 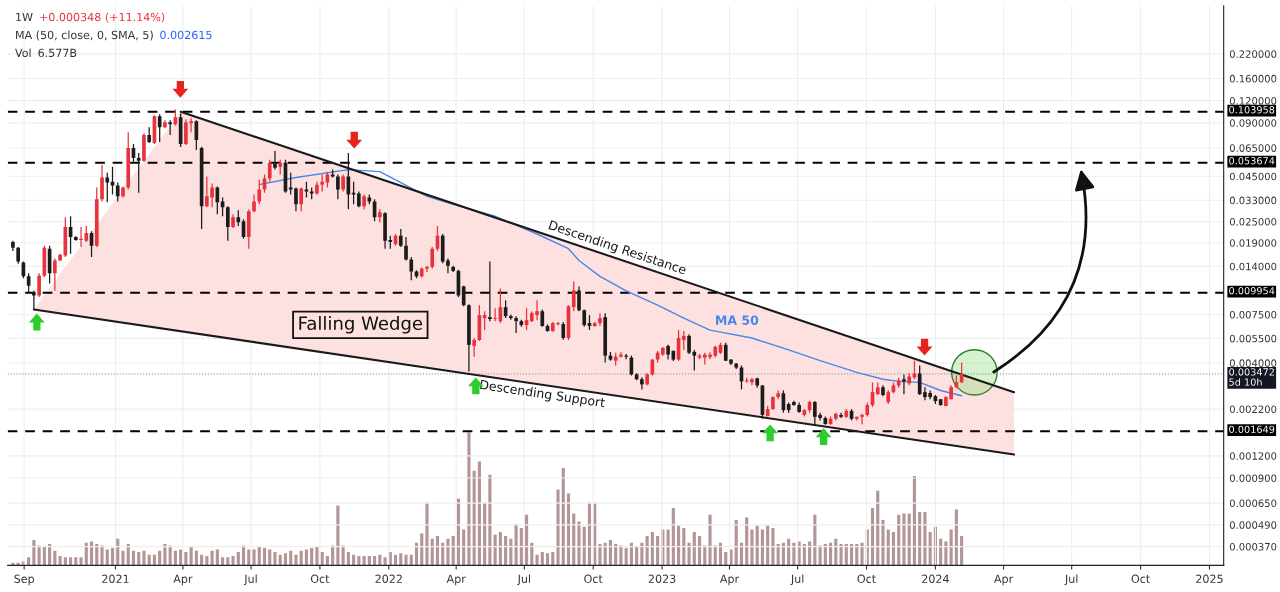 What do you see at coordinates (1253, 546) in the screenshot?
I see `y-tick-label: 0.000370` at bounding box center [1253, 546].